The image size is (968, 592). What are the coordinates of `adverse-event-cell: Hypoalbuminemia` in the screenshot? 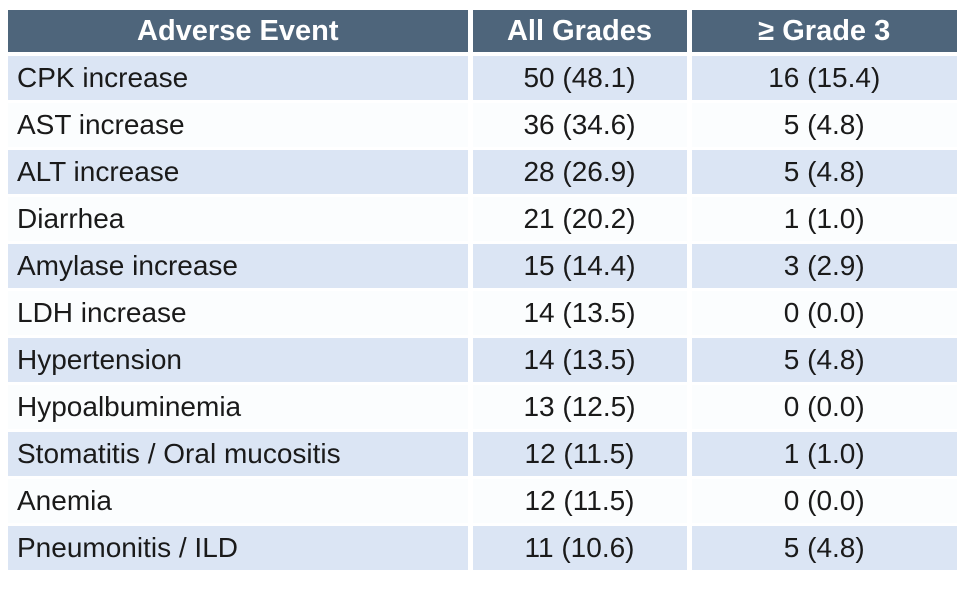 It's located at (240, 407).